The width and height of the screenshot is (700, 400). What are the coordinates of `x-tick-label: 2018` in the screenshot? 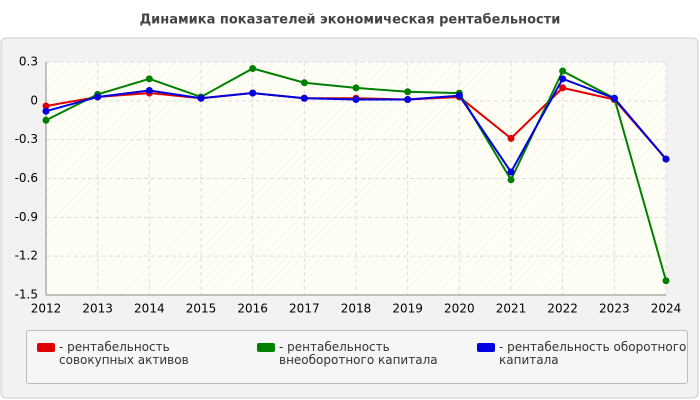 It's located at (356, 309).